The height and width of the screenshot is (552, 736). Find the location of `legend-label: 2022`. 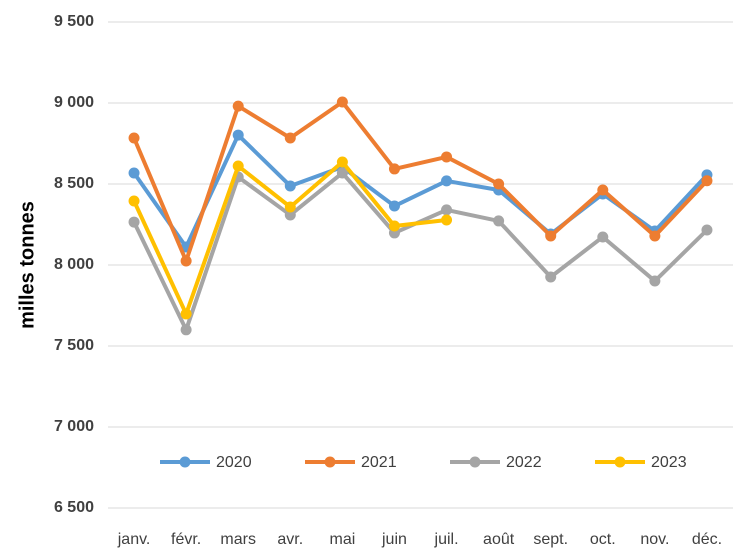

legend-label: 2022 is located at coordinates (524, 462).